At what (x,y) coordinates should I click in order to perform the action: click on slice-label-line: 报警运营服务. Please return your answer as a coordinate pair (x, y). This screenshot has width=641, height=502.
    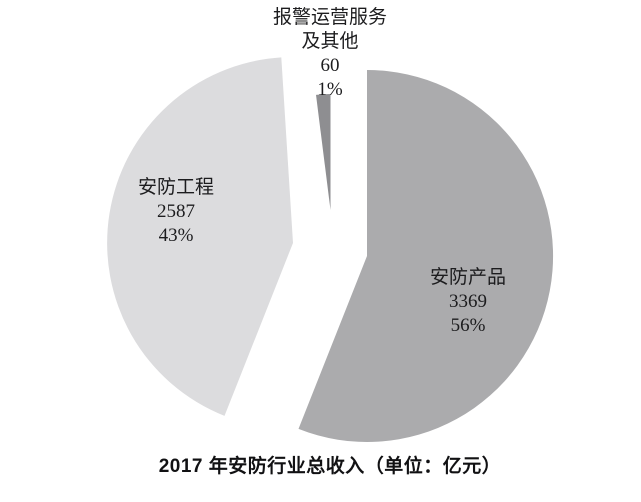
    Looking at the image, I should click on (330, 17).